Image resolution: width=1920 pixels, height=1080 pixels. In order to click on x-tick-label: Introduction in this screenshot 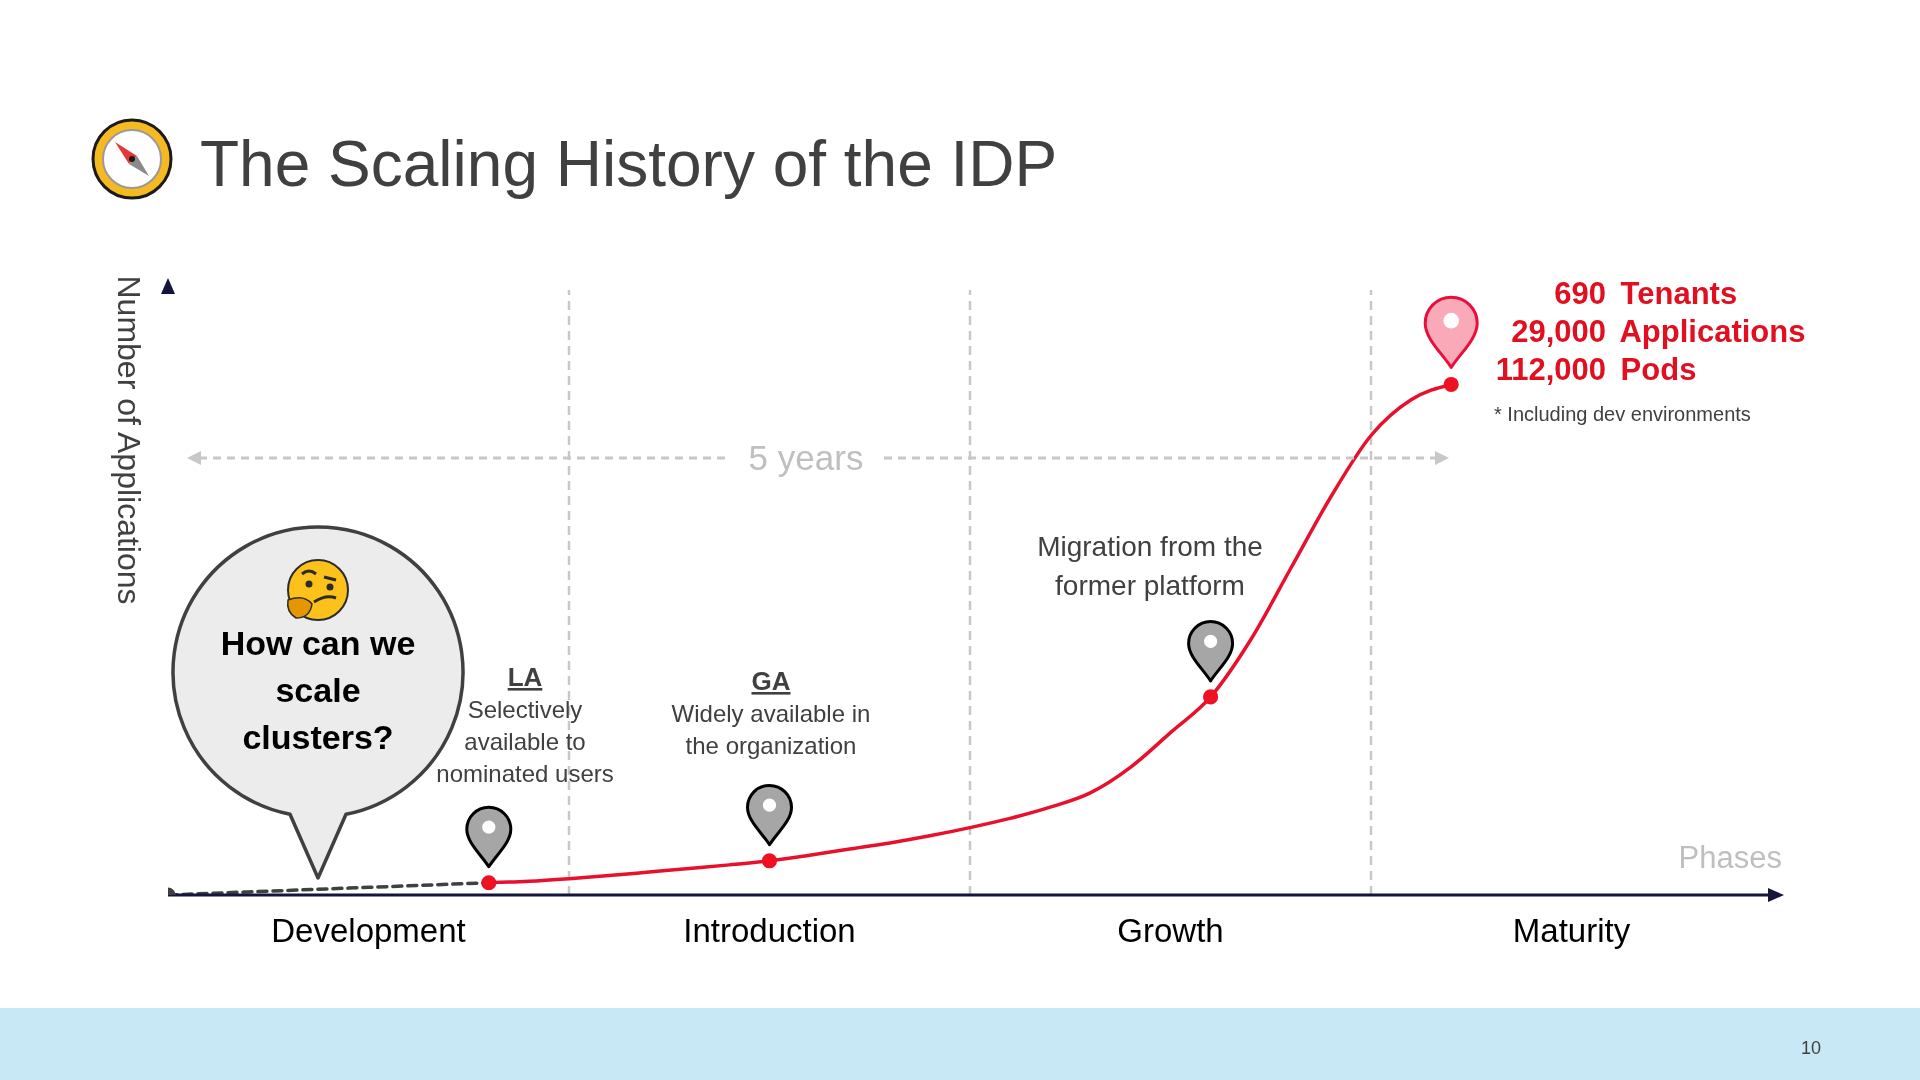, I will do `click(769, 931)`.